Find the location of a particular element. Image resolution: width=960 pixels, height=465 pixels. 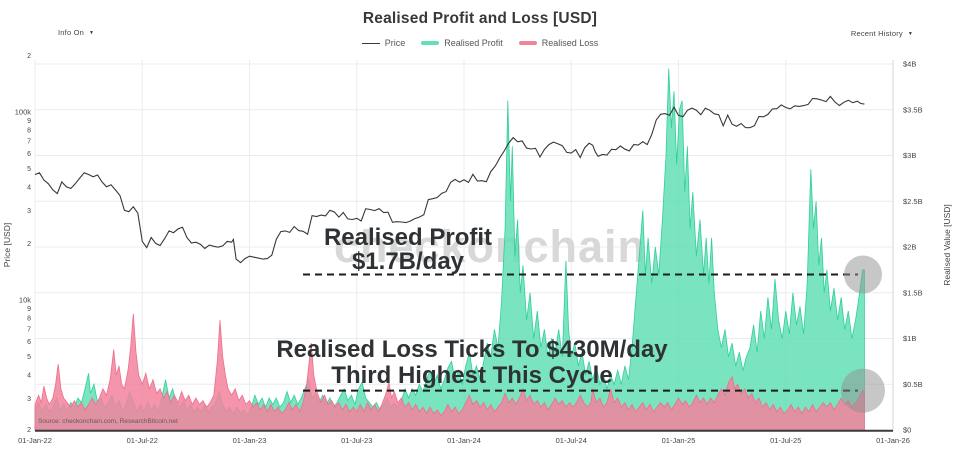

info-on-label: Info On is located at coordinates (71, 32).